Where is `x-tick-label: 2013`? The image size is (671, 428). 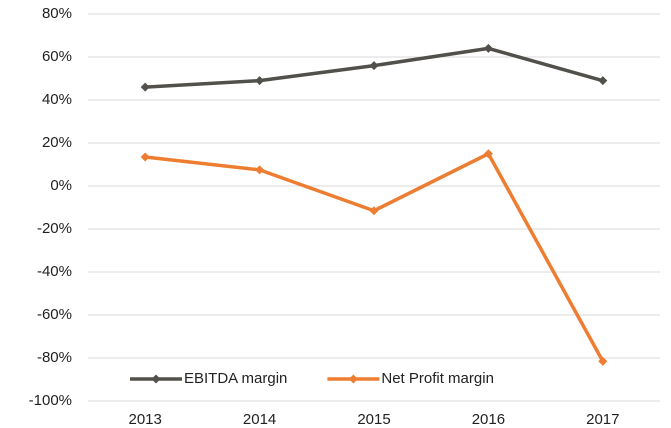 x-tick-label: 2013 is located at coordinates (145, 419).